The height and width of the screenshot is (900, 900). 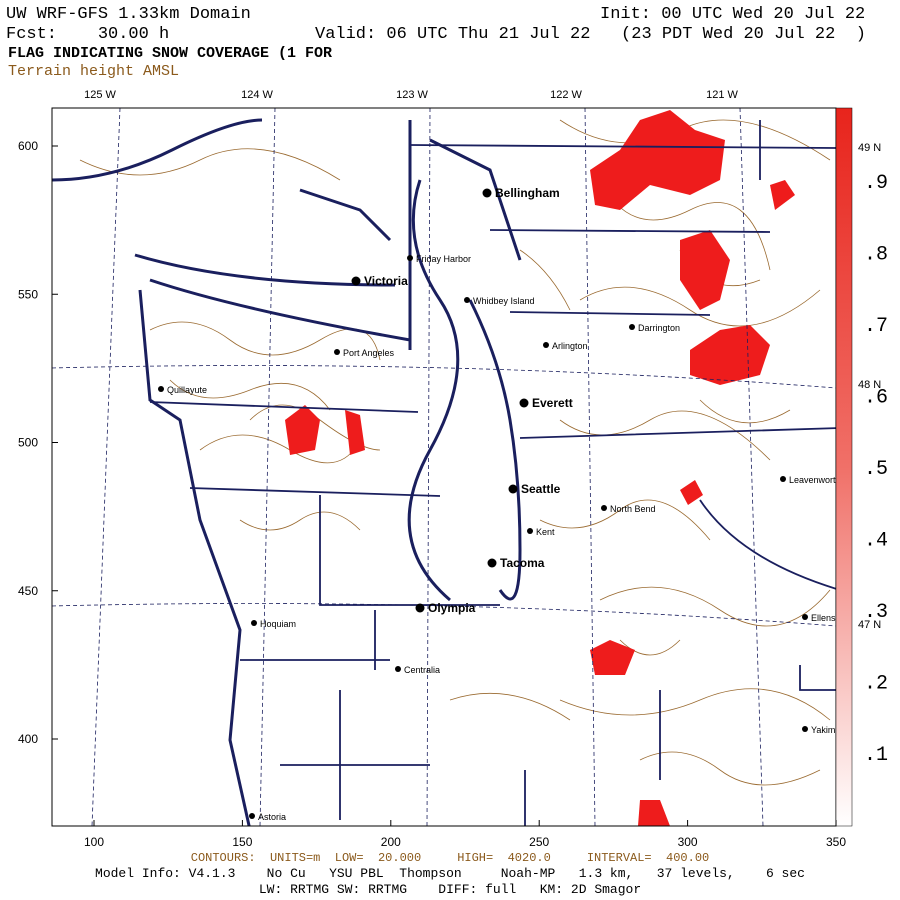 What do you see at coordinates (28, 739) in the screenshot?
I see `y-tick-label: 400` at bounding box center [28, 739].